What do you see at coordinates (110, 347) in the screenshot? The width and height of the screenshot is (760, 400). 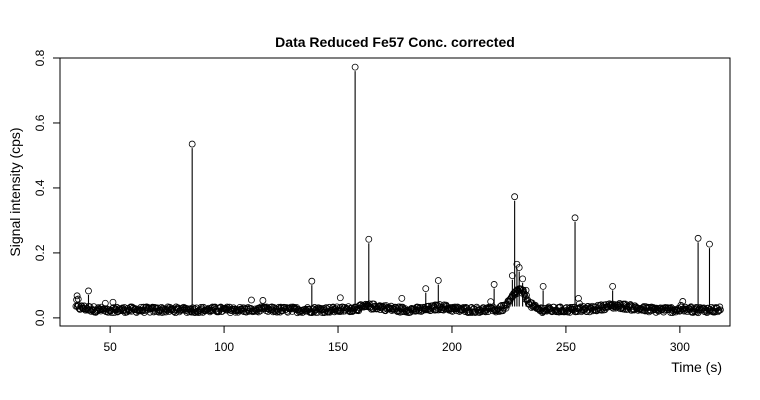 I see `x-tick-label: 50` at bounding box center [110, 347].